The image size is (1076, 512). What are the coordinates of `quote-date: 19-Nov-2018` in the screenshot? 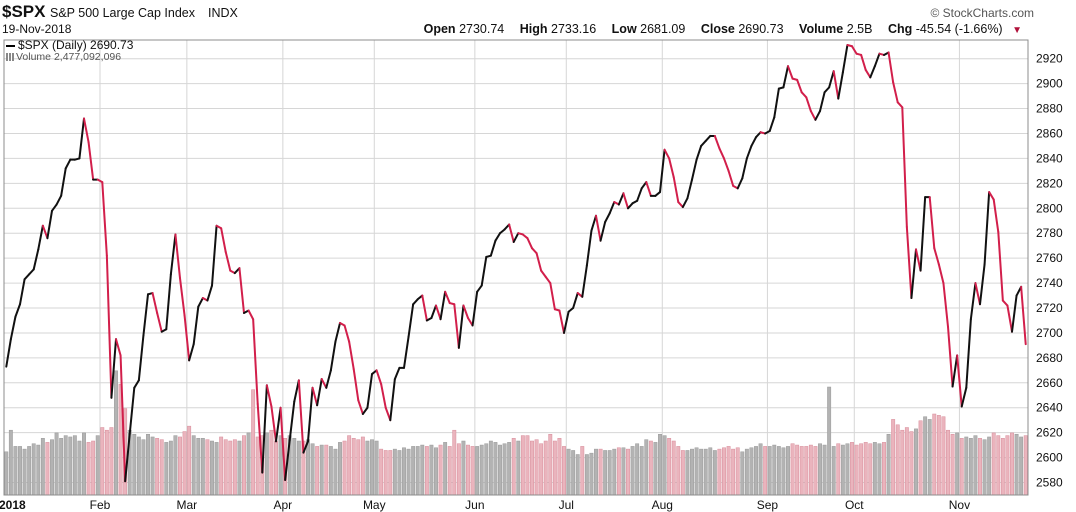 It's located at (37, 29).